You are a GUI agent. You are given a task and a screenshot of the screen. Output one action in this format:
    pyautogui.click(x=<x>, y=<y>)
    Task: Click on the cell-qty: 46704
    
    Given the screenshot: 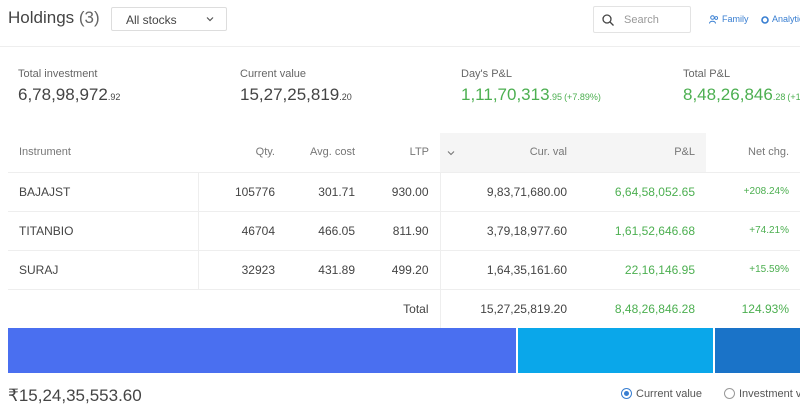 What is the action you would take?
    pyautogui.click(x=241, y=231)
    